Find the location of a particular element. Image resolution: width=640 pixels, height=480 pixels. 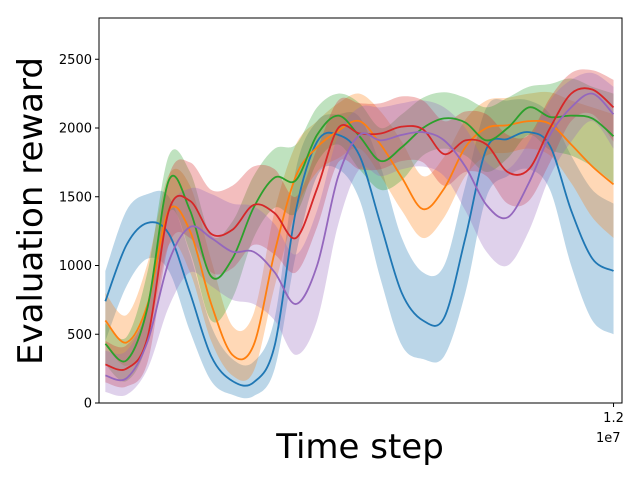

x-axis-ticks: 1.2 is located at coordinates (613, 414).